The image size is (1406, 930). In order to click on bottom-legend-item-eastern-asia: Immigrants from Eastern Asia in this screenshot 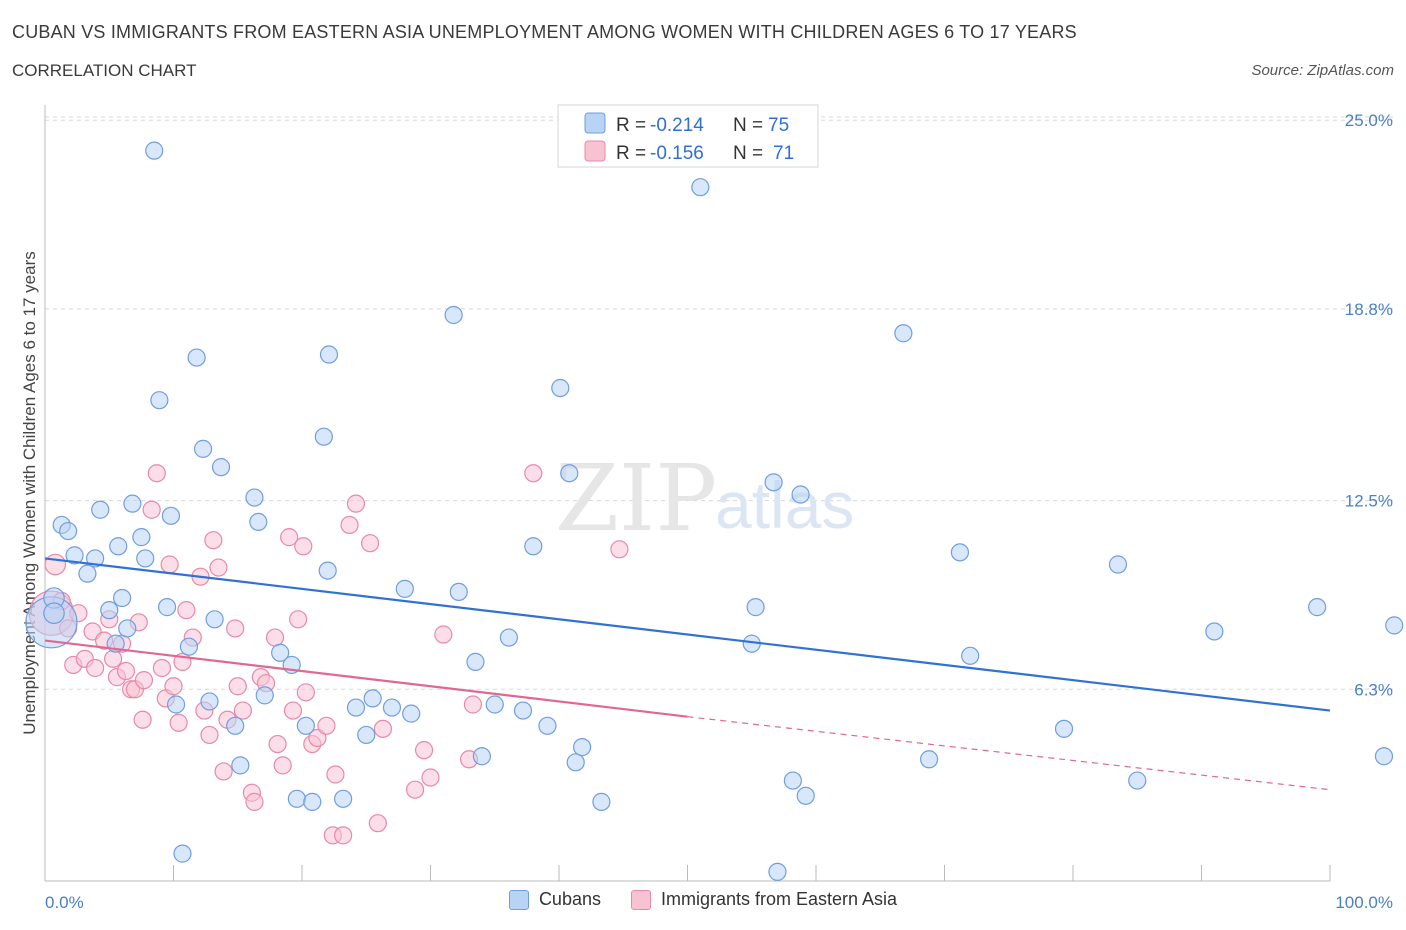, I will do `click(763, 899)`.